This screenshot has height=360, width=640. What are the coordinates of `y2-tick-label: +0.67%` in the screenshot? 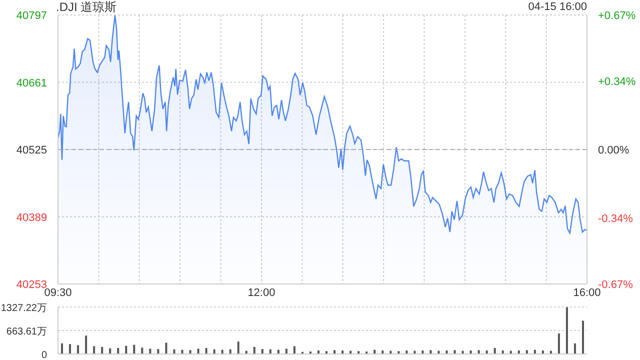 It's located at (617, 16).